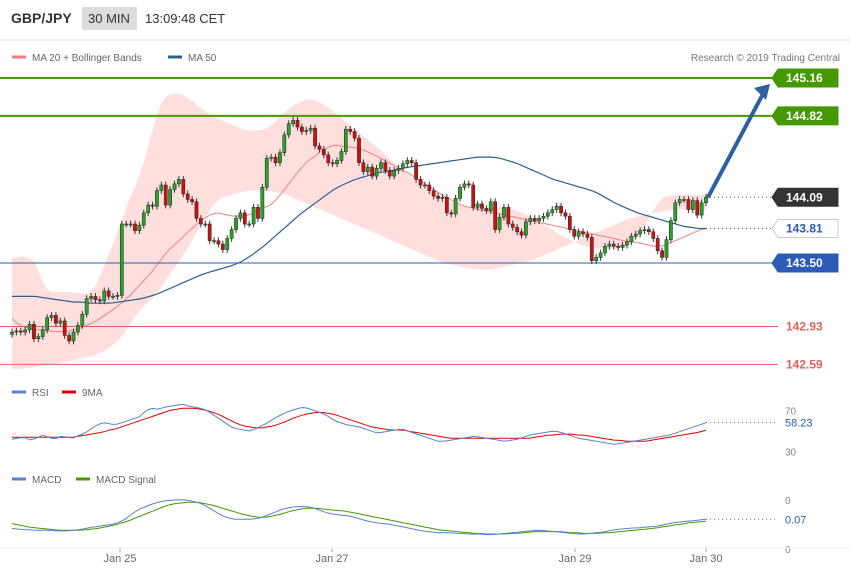  What do you see at coordinates (805, 116) in the screenshot?
I see `level-144-82-tag` at bounding box center [805, 116].